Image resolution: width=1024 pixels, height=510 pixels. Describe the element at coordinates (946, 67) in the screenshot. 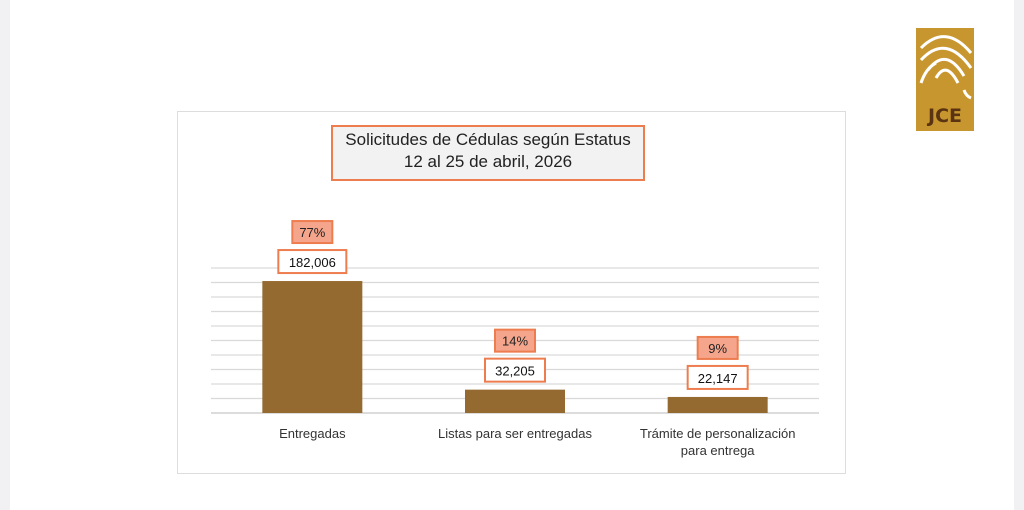

I see `fingerprint-icon` at that location.